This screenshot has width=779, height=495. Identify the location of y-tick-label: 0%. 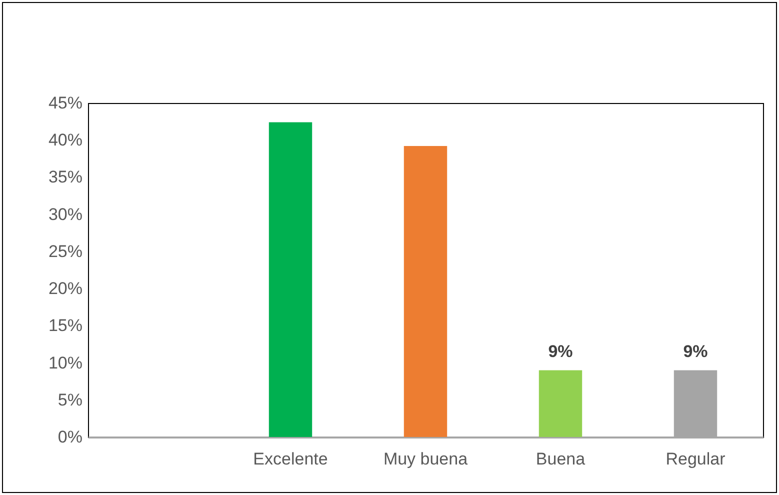
(70, 437).